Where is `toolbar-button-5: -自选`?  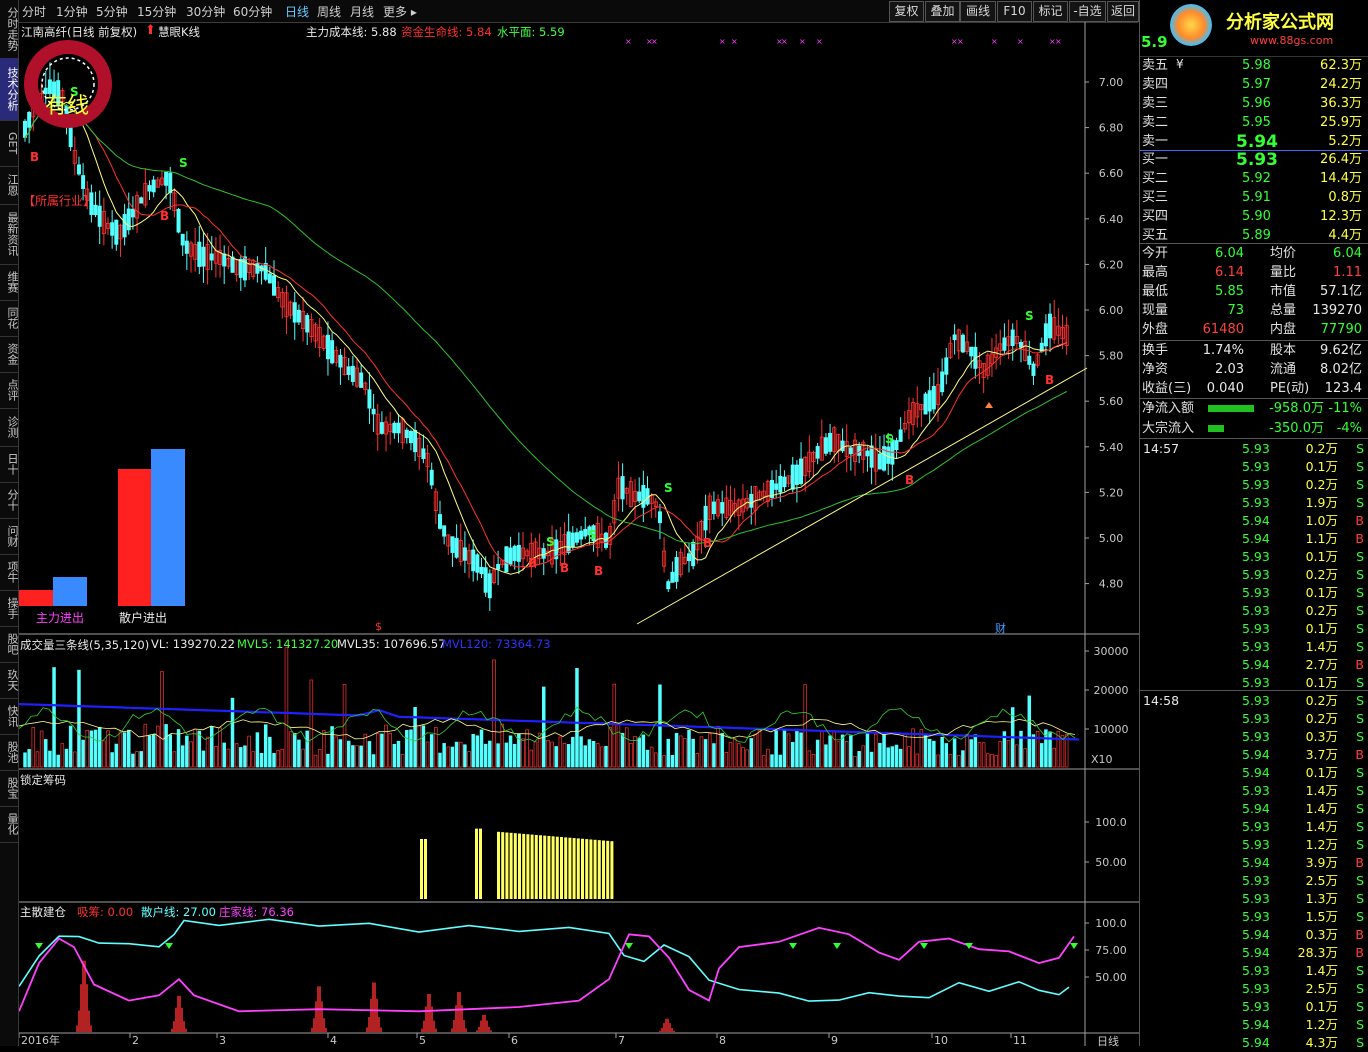 toolbar-button-5: -自选 is located at coordinates (1087, 11).